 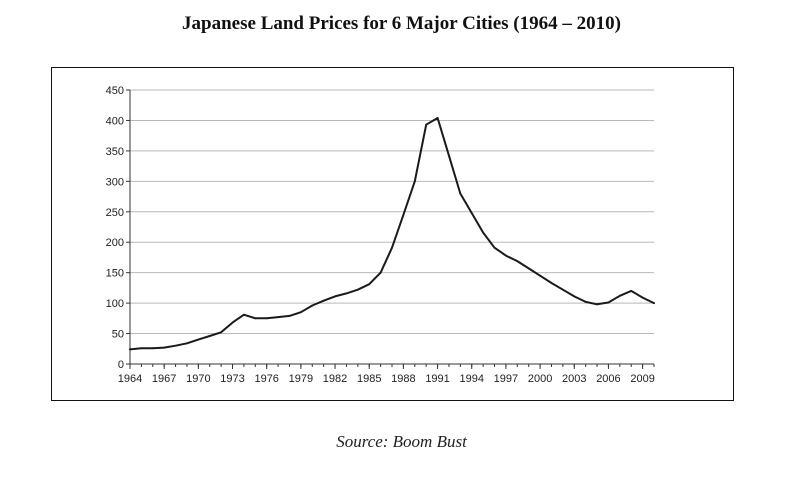 I want to click on data-point-1981, so click(x=323, y=300).